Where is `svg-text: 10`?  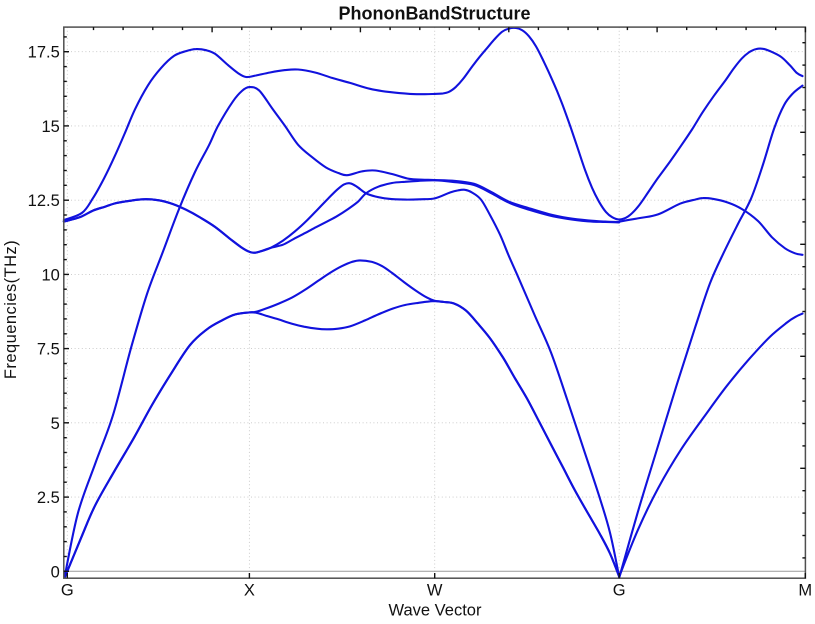
svg-text: 10 is located at coordinates (50, 275).